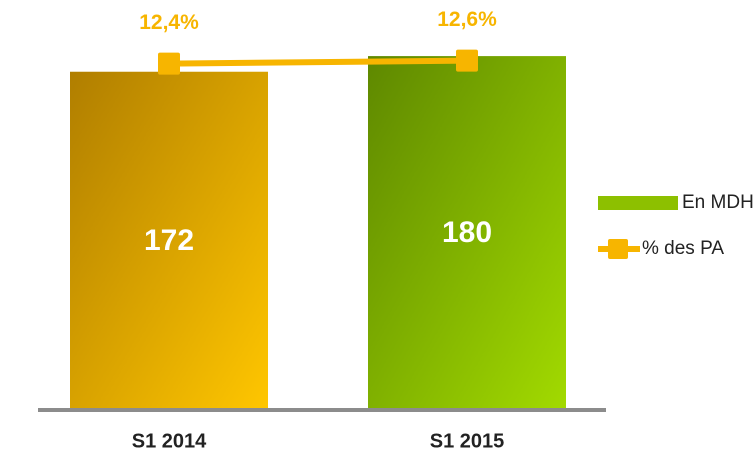  I want to click on line, so click(318, 62).